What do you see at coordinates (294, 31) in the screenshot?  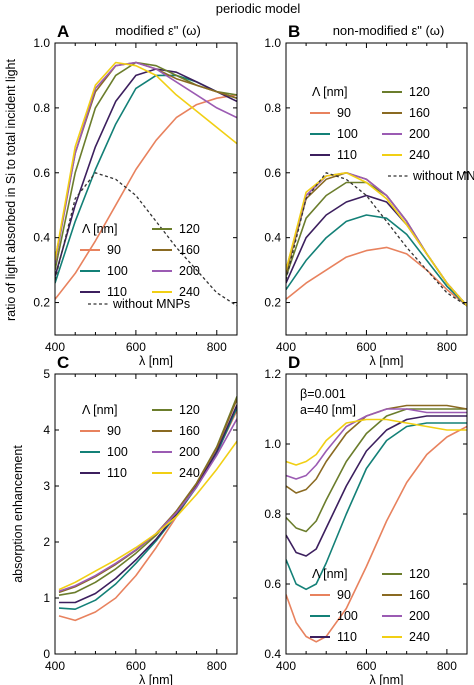 I see `panel-letter: B` at bounding box center [294, 31].